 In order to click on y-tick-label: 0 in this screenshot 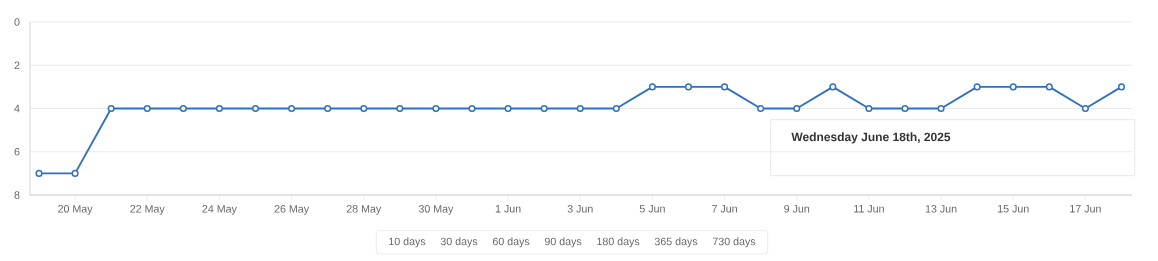, I will do `click(17, 22)`.